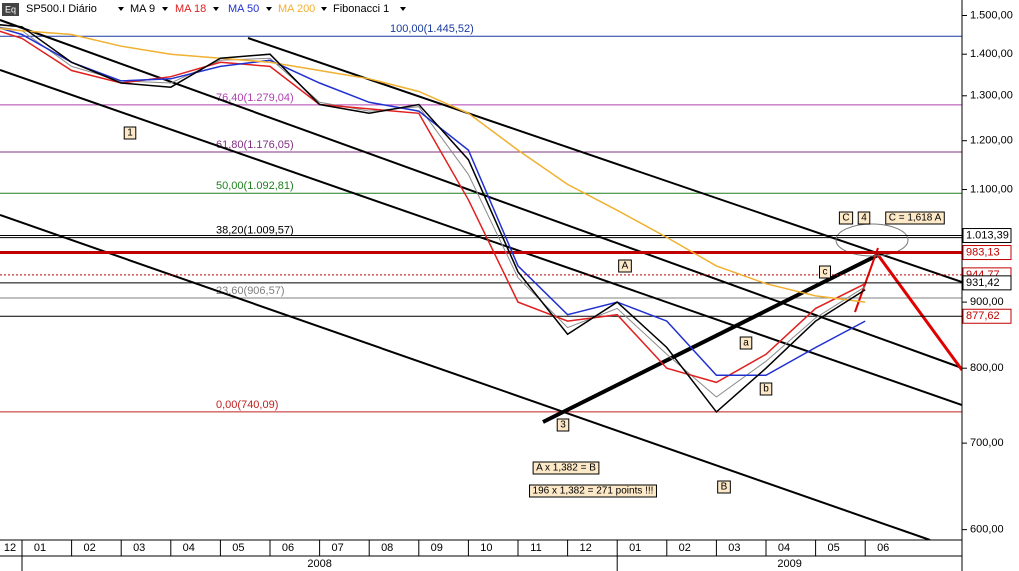  I want to click on annotation: C = 1,618 A, so click(915, 218).